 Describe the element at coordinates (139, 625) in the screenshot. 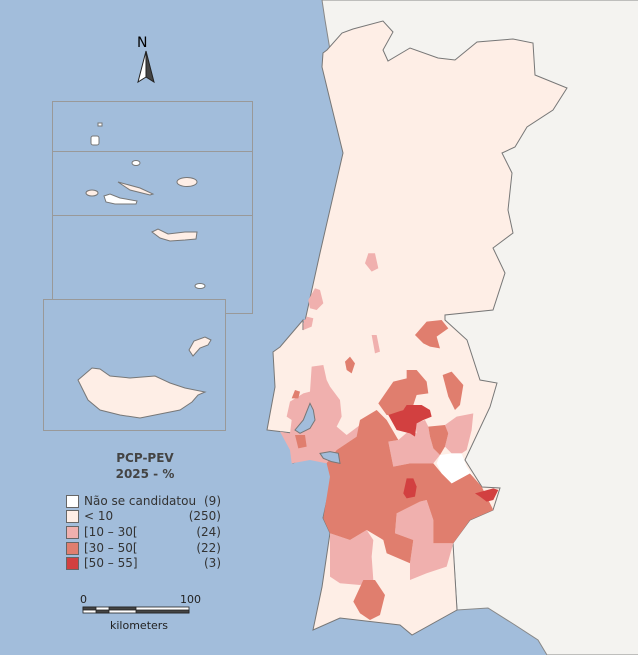

I see `scale-unit-label: kilometers` at that location.